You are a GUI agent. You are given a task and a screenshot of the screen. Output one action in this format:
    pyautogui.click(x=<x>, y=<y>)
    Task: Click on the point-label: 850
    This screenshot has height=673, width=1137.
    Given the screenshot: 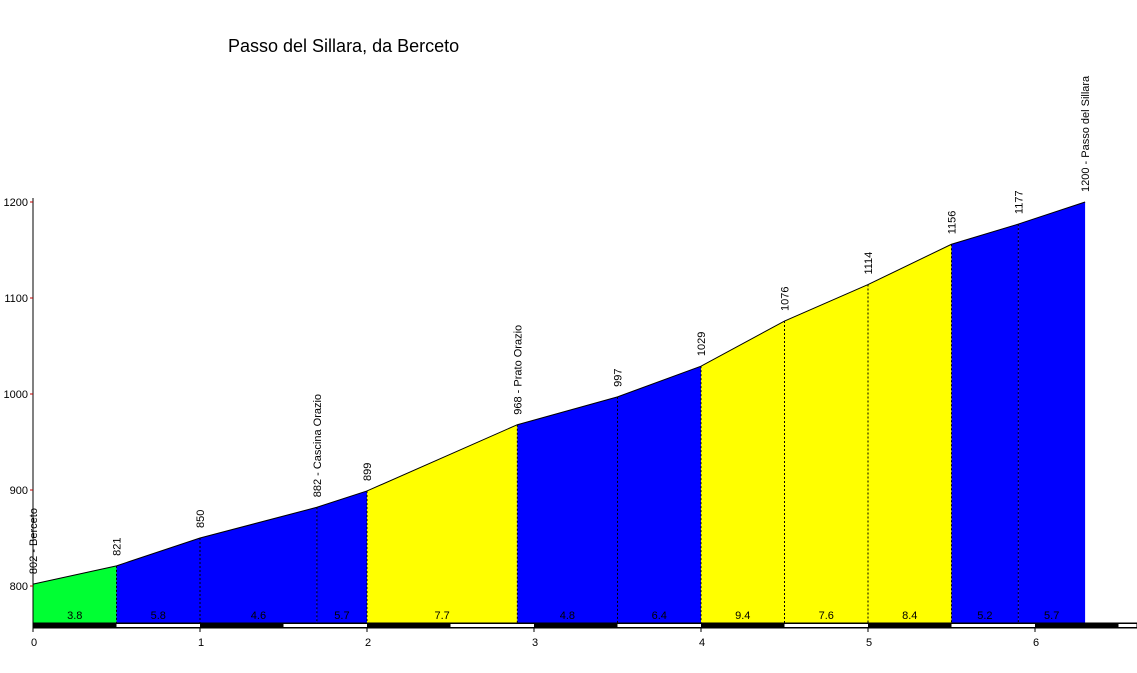 What is the action you would take?
    pyautogui.click(x=201, y=519)
    